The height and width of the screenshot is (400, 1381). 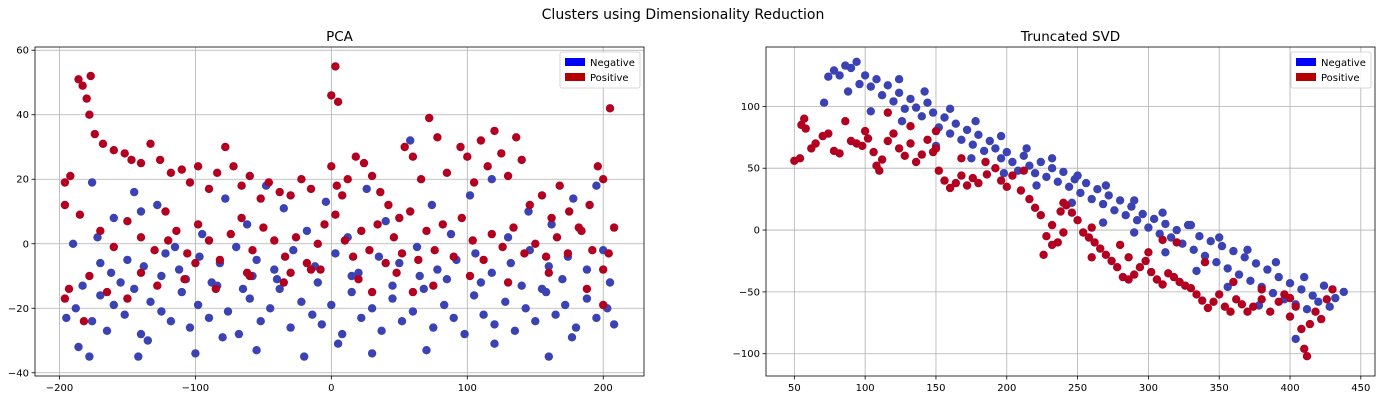 I want to click on y-tick-label: 60, so click(x=22, y=51).